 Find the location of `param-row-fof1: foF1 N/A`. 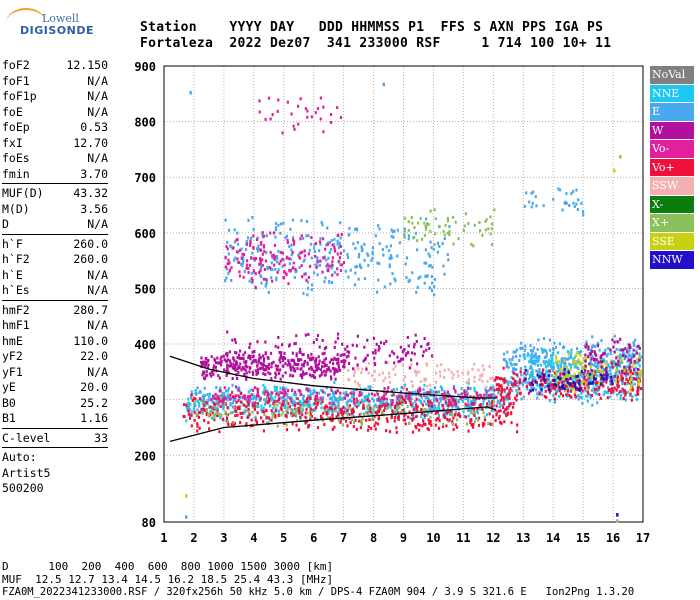

param-row-fof1: foF1 N/A is located at coordinates (55, 82).